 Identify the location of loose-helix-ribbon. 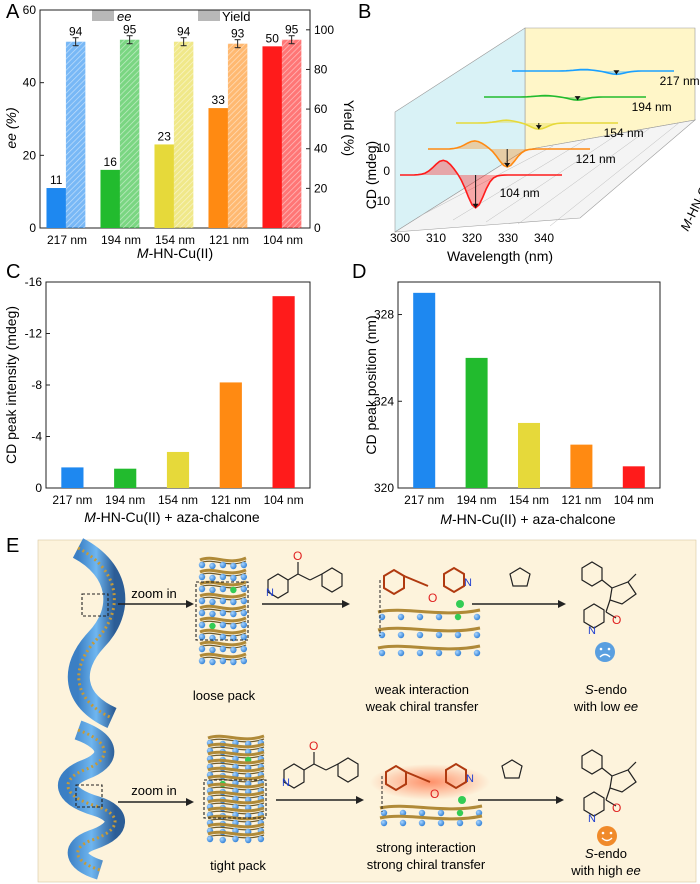
(96, 633).